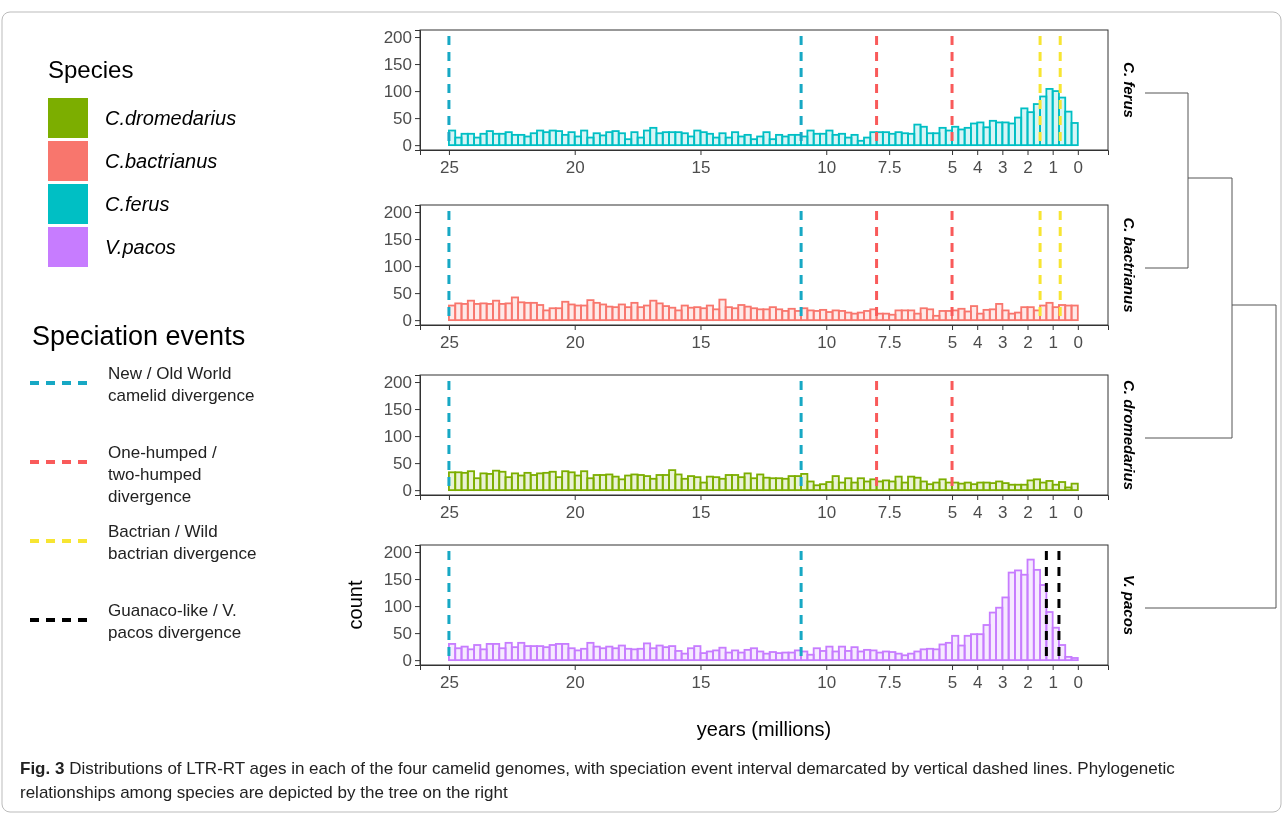  Describe the element at coordinates (140, 247) in the screenshot. I see `legend-label: V.pacos` at that location.